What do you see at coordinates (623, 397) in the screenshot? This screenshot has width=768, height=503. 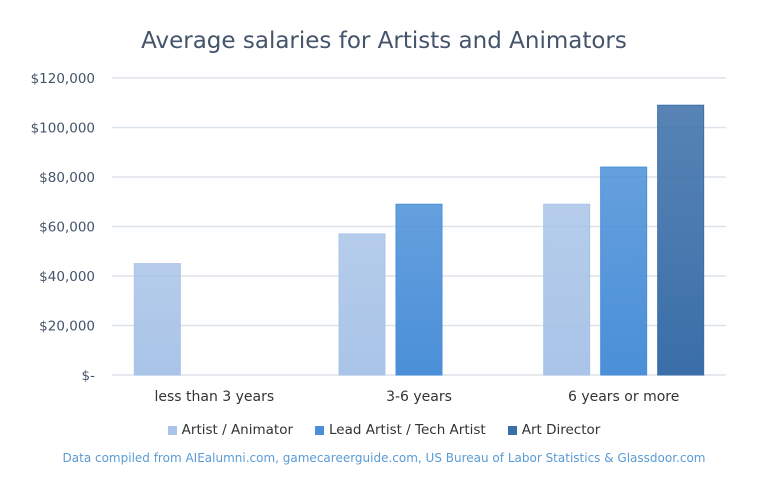 I see `x-tick-label: 6 years or more` at bounding box center [623, 397].